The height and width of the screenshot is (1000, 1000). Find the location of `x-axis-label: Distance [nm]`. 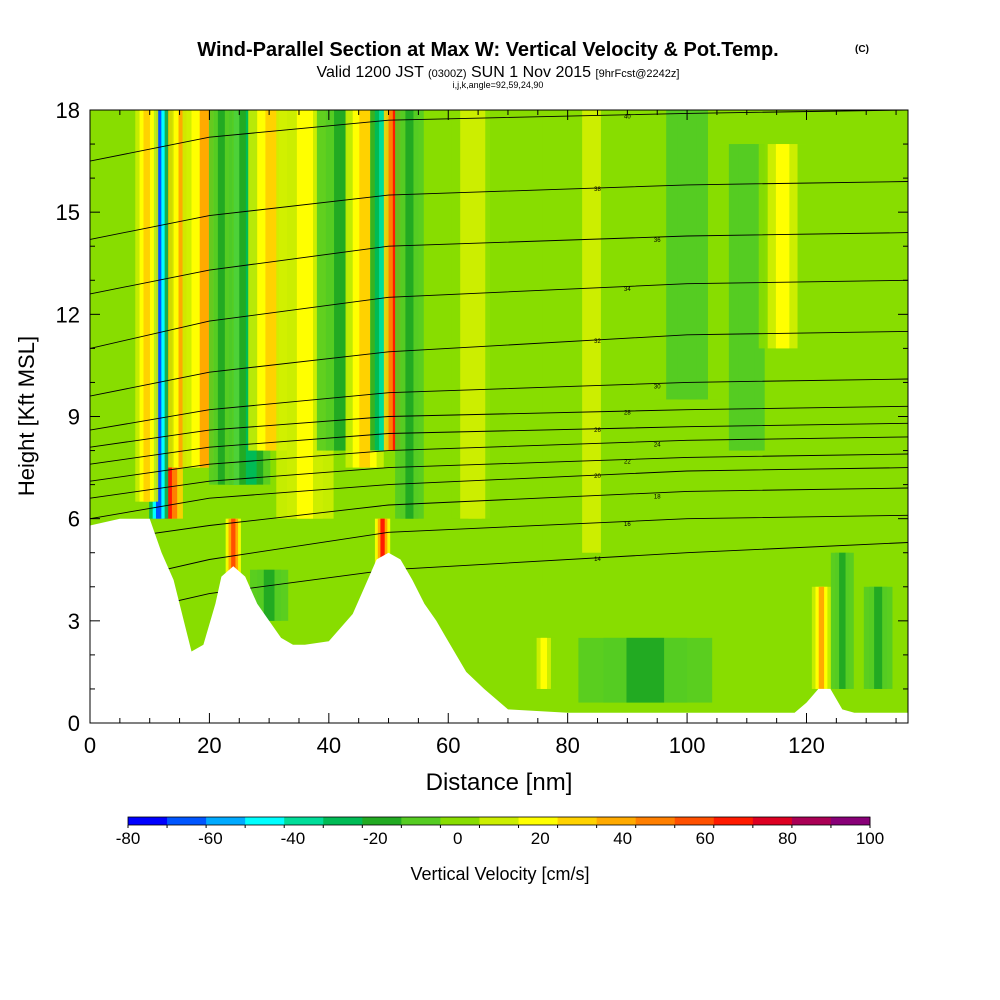

x-axis-label: Distance [nm] is located at coordinates (499, 782).